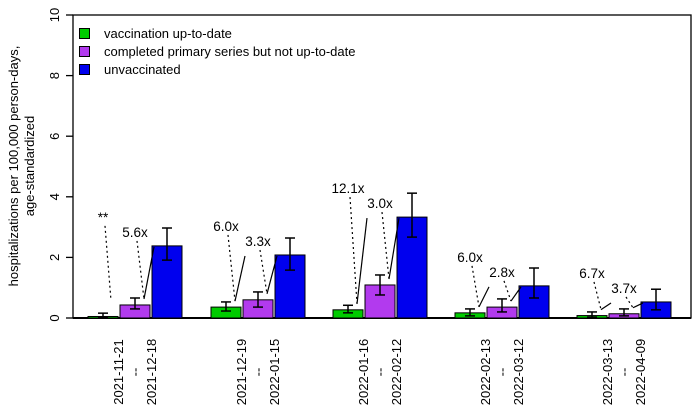  What do you see at coordinates (54, 15) in the screenshot?
I see `y-tick-label: 10` at bounding box center [54, 15].